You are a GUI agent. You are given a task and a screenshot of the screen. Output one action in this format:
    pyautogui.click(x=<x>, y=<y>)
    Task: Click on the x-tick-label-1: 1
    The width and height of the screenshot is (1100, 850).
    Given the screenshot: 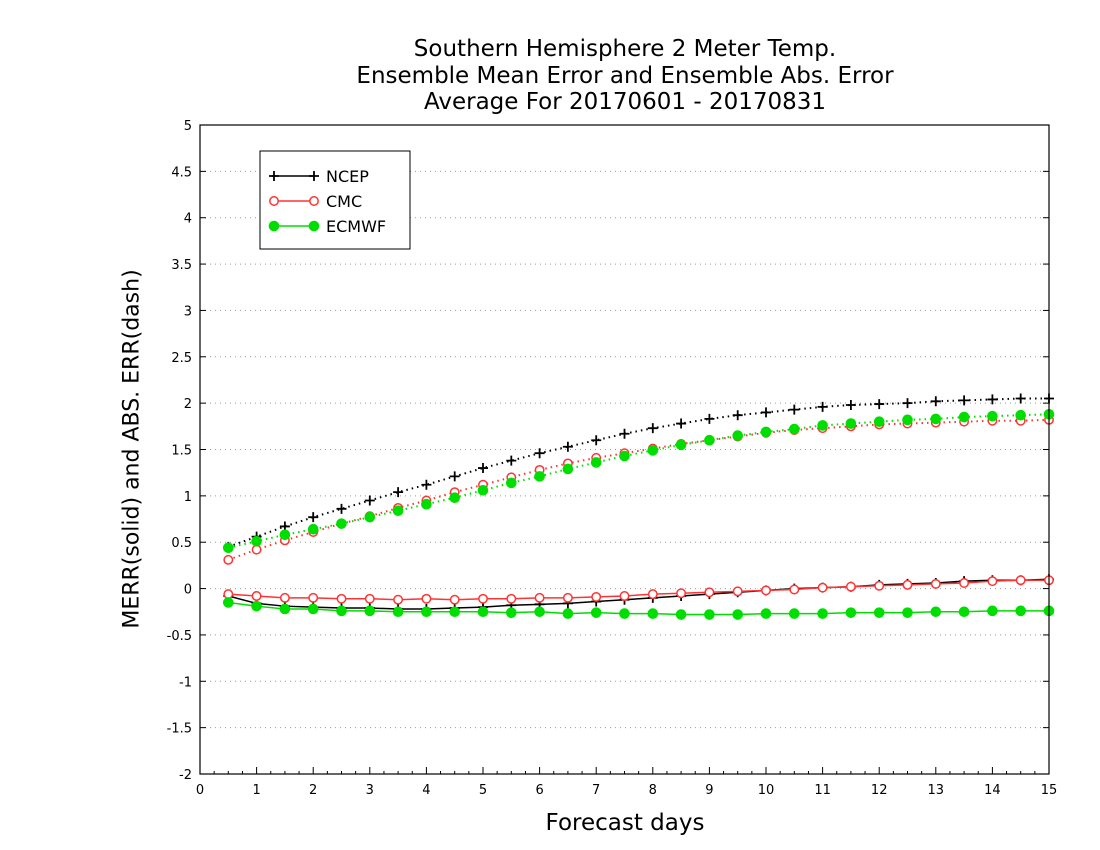 What is the action you would take?
    pyautogui.click(x=256, y=790)
    